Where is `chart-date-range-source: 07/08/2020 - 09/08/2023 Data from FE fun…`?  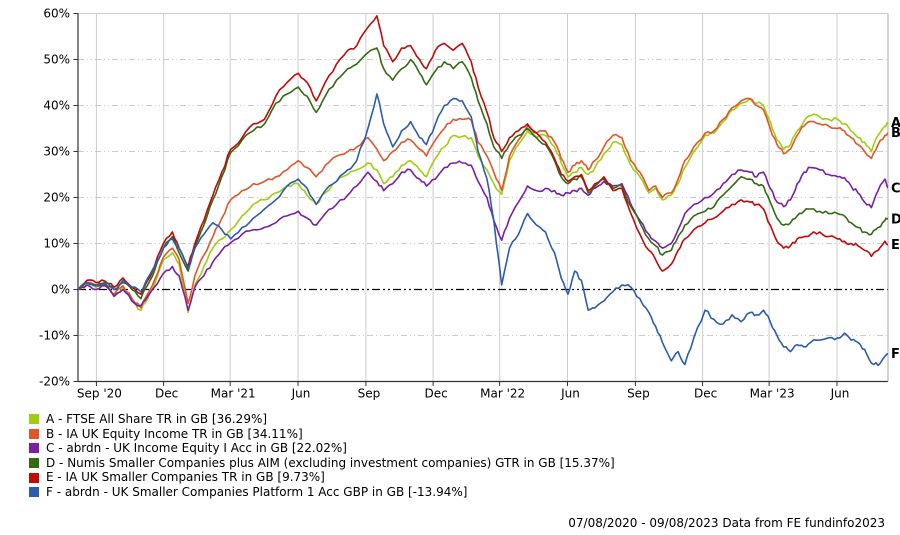
chart-date-range-source: 07/08/2020 - 09/08/2023 Data from FE fun… is located at coordinates (726, 523).